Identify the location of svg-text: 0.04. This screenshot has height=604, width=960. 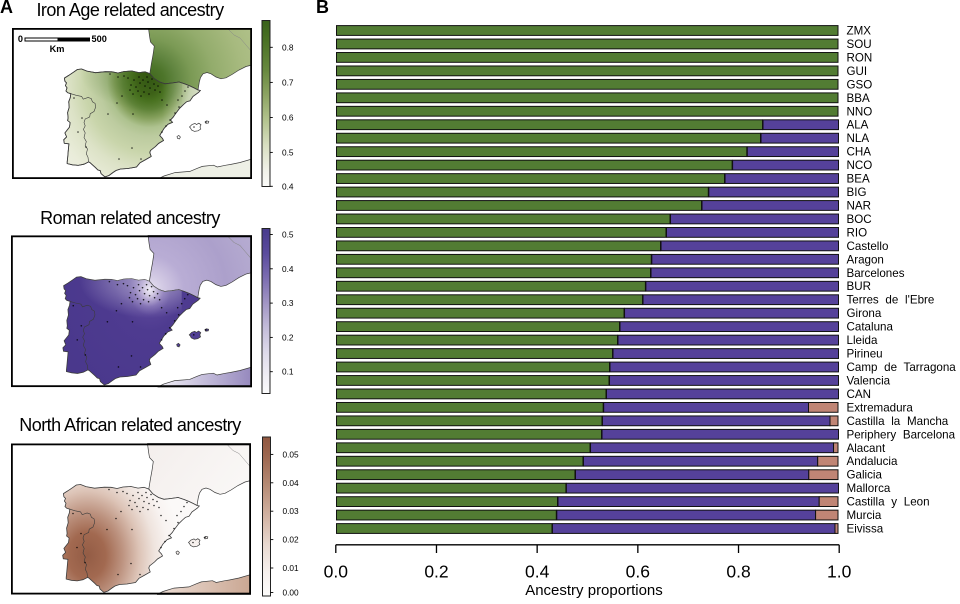
(291, 483).